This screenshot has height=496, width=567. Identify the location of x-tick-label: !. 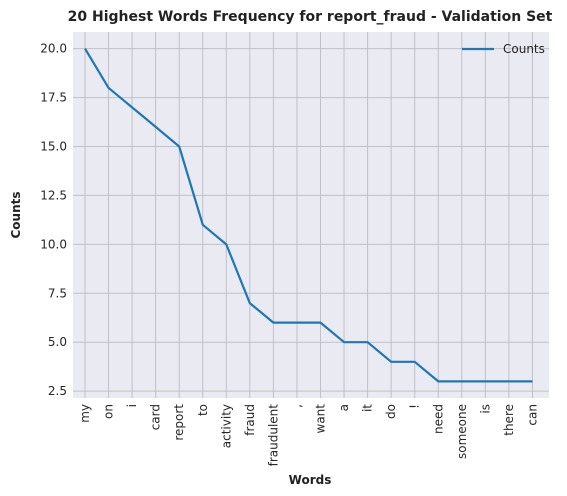
(415, 406).